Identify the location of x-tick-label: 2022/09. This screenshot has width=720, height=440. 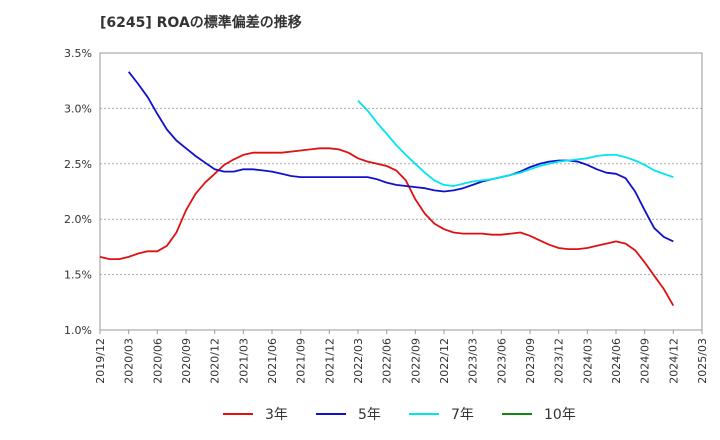
(415, 361).